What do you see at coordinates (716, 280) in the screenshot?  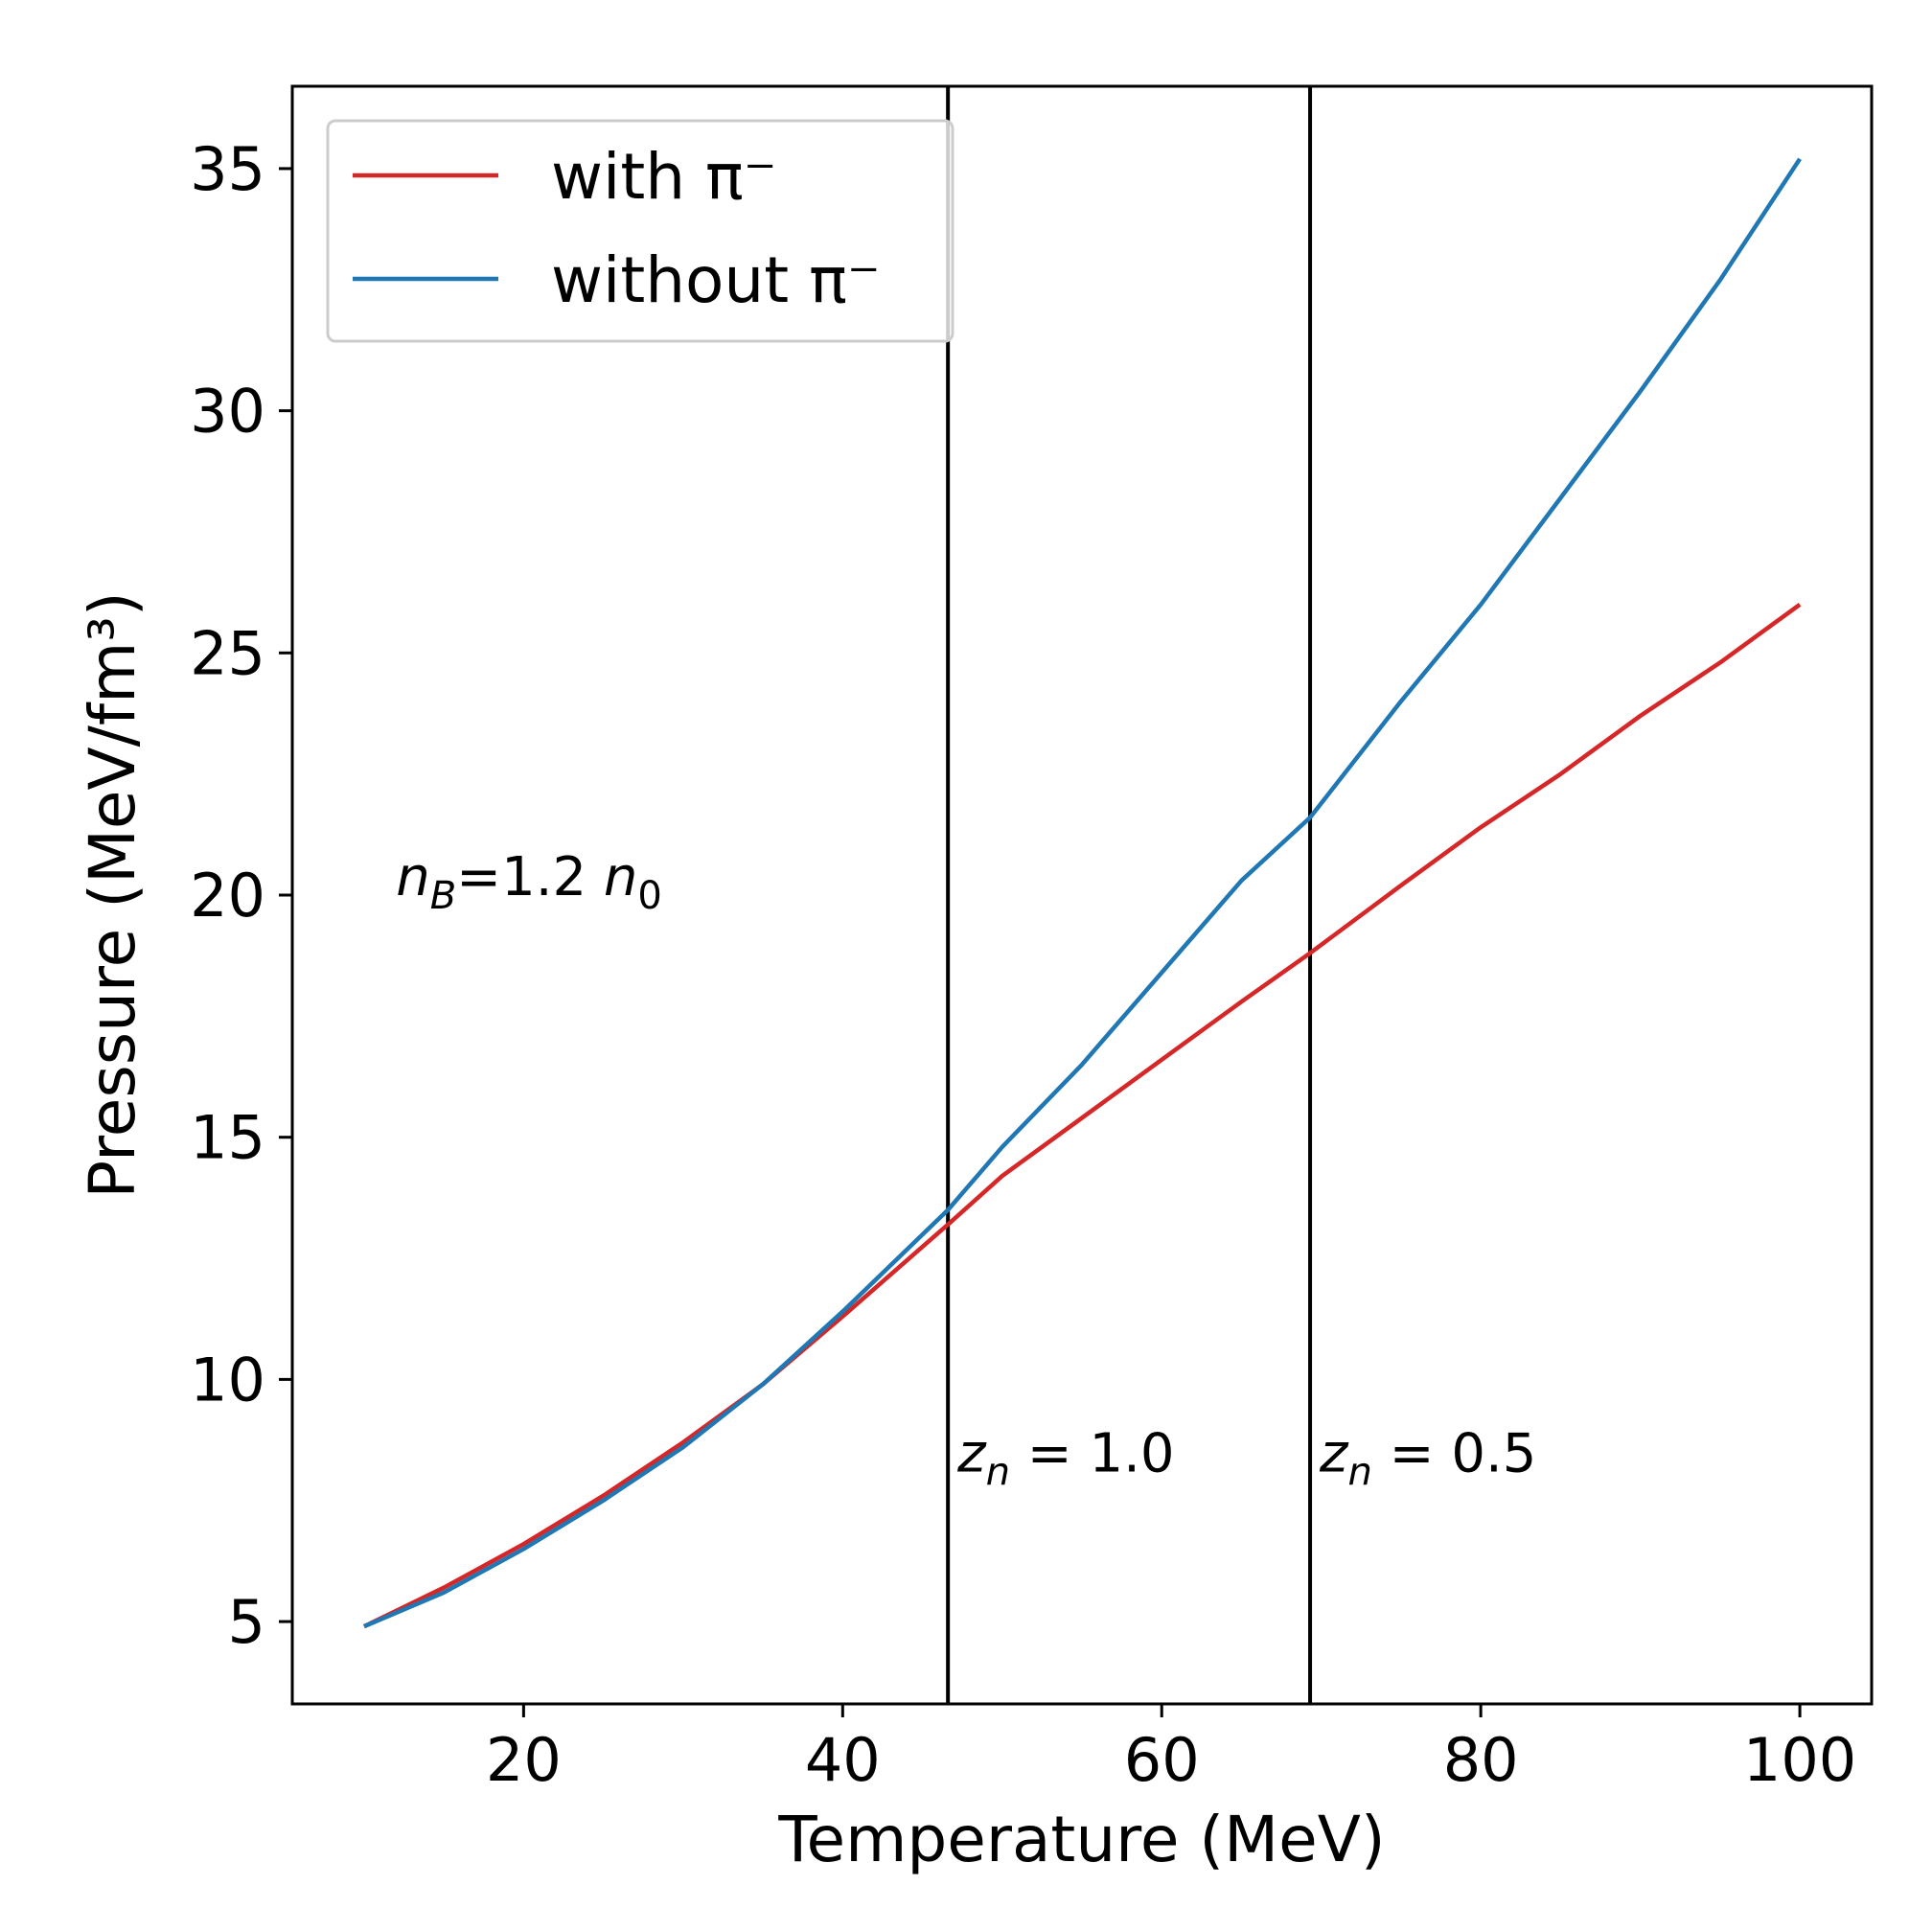 I see `legend-label-2: without π⁻` at bounding box center [716, 280].